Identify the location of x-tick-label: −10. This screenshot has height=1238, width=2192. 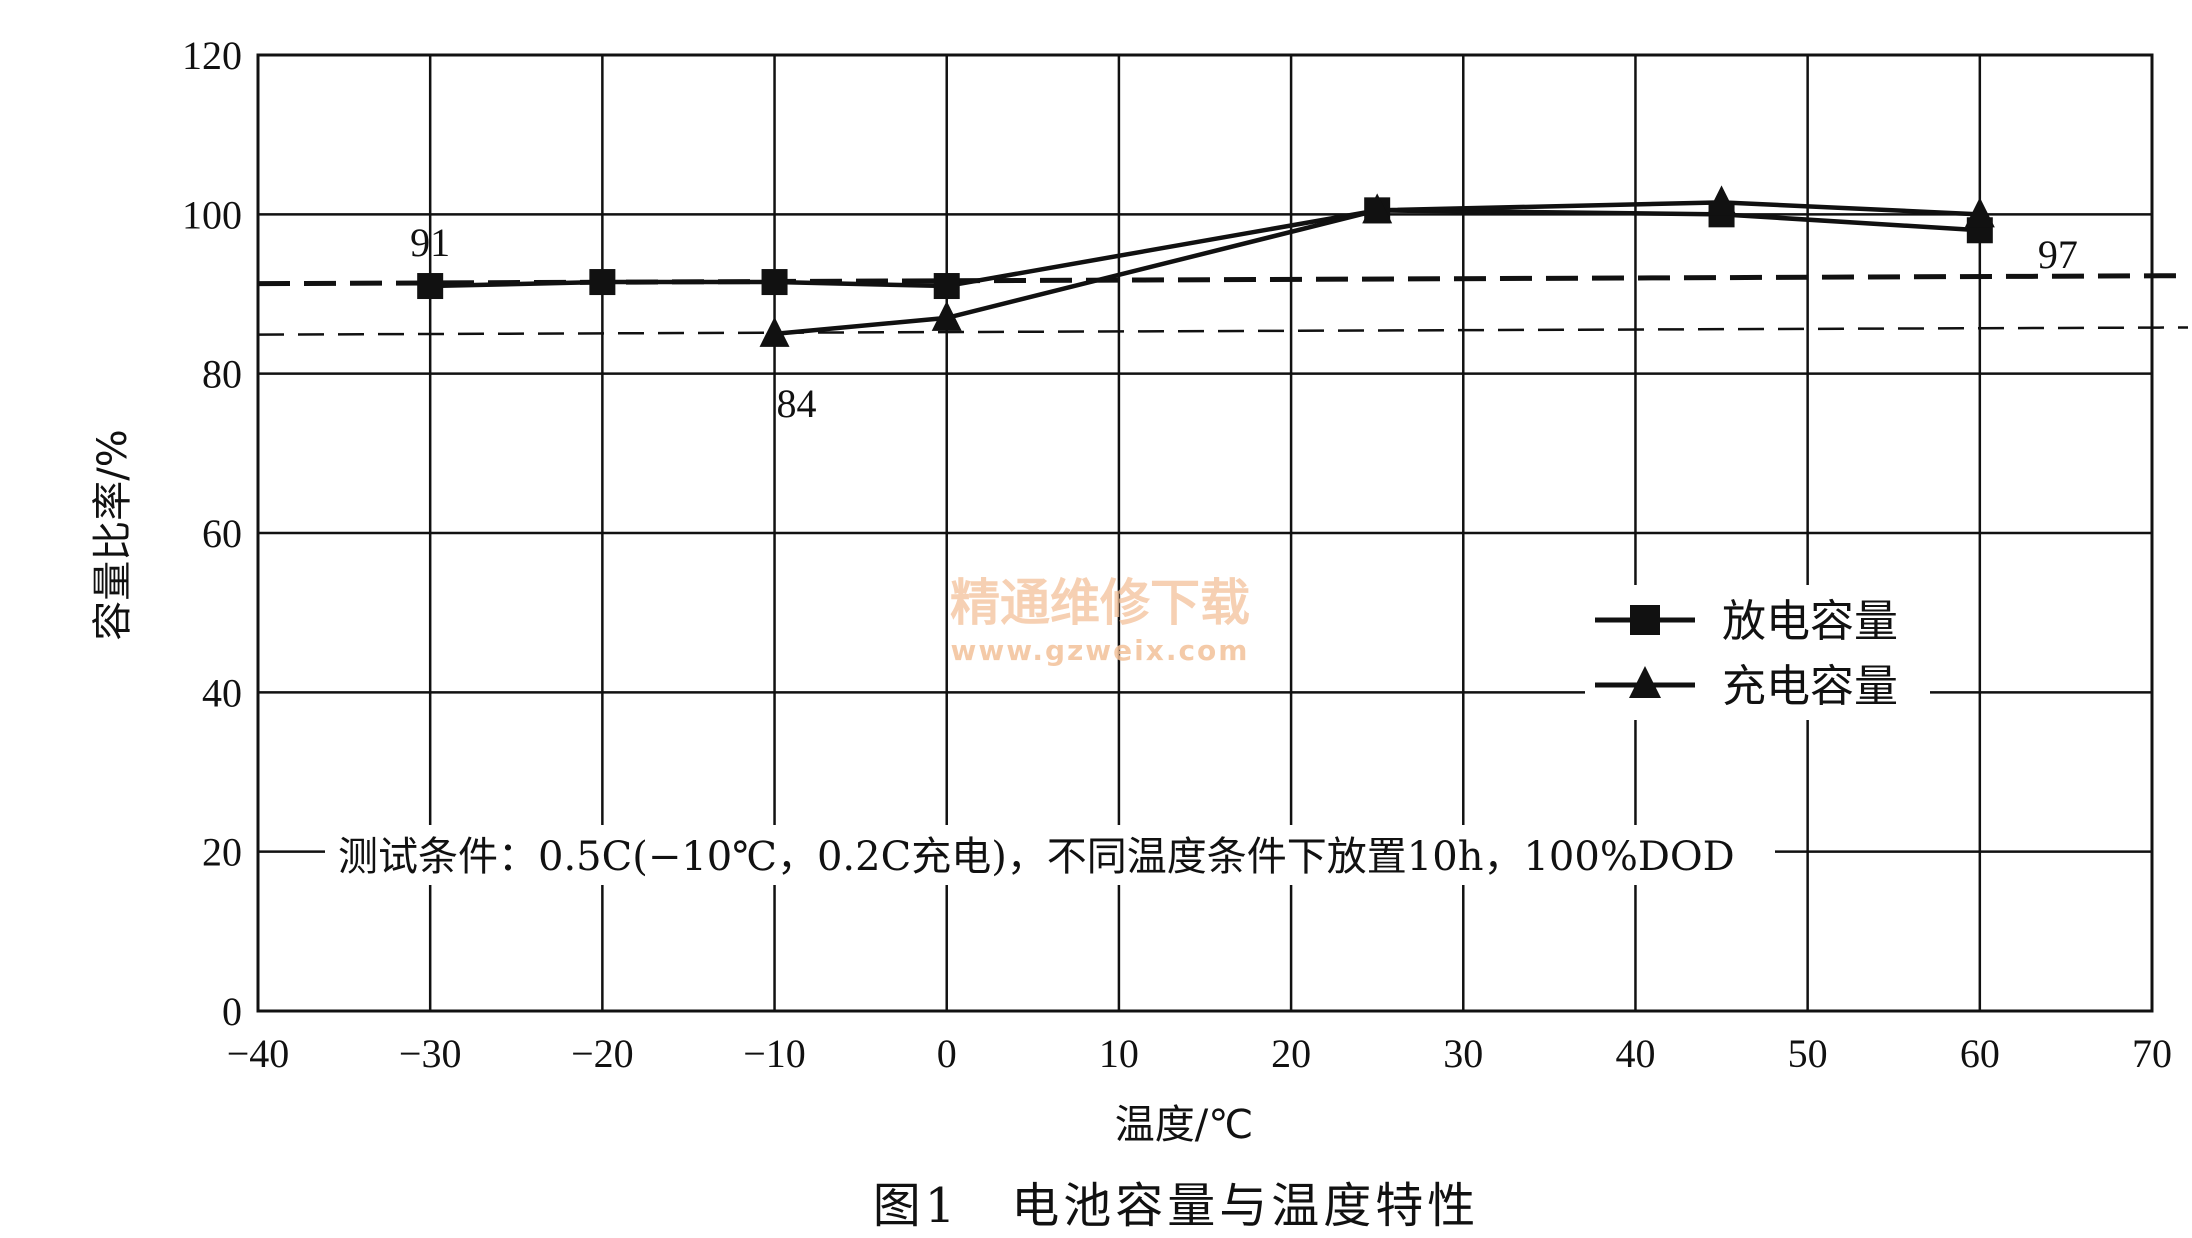
(774, 1053).